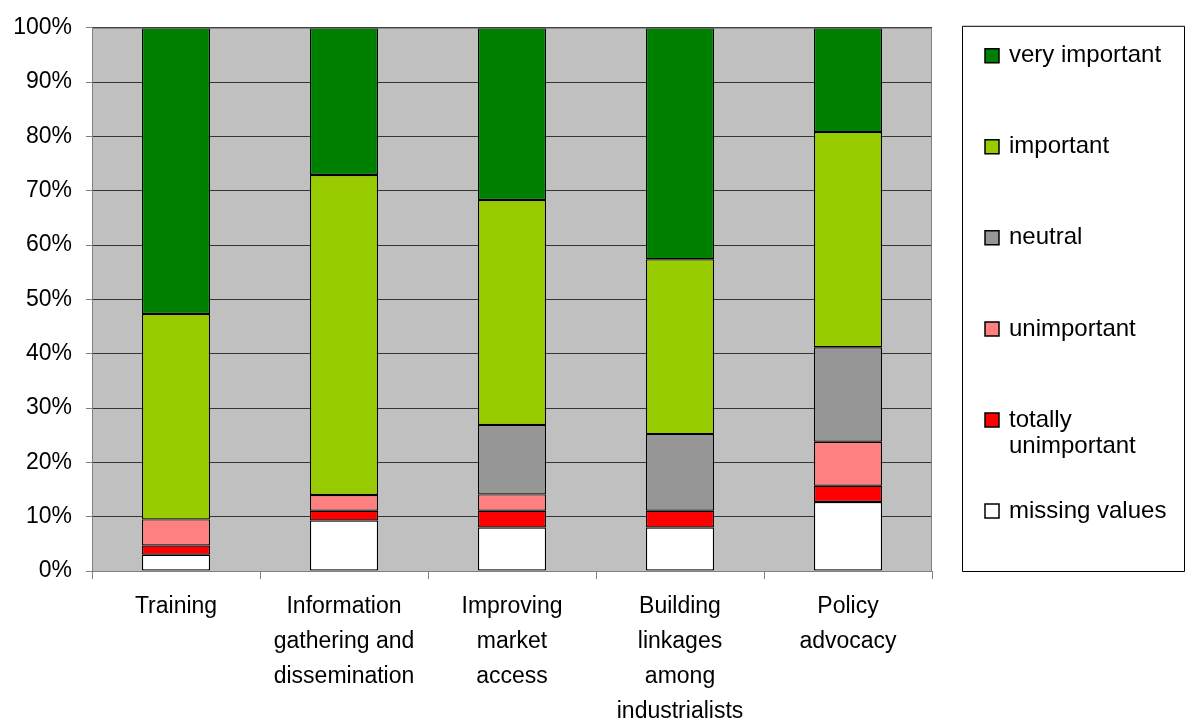 The width and height of the screenshot is (1187, 724). I want to click on y-tick-label: 90%, so click(48, 80).